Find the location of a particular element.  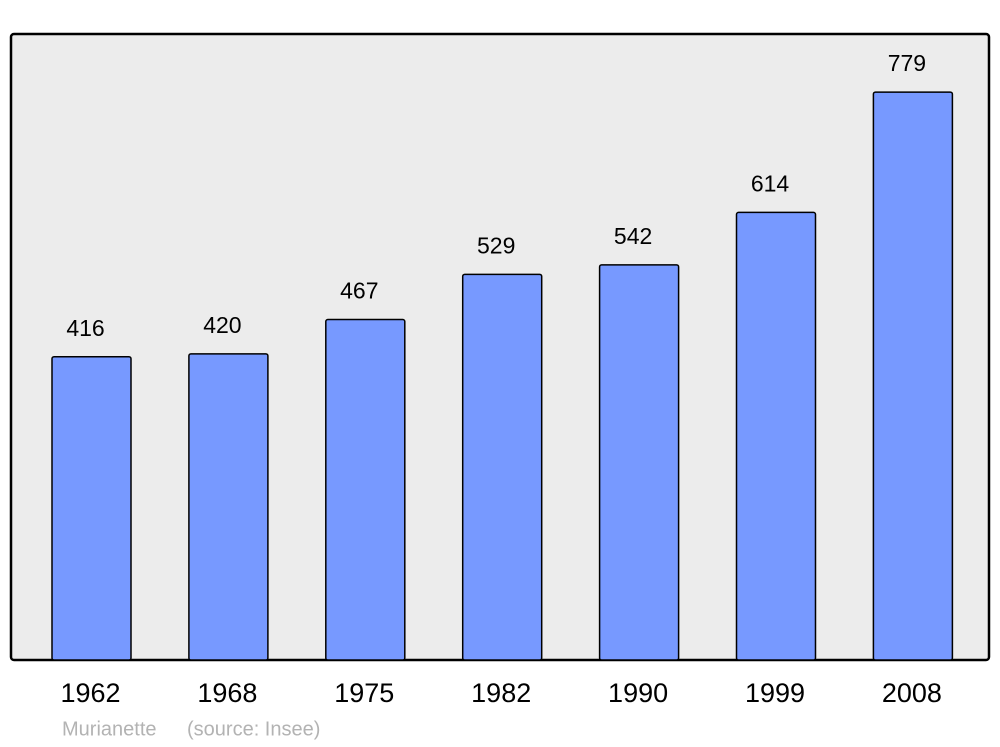

value-label: 542 is located at coordinates (633, 236).